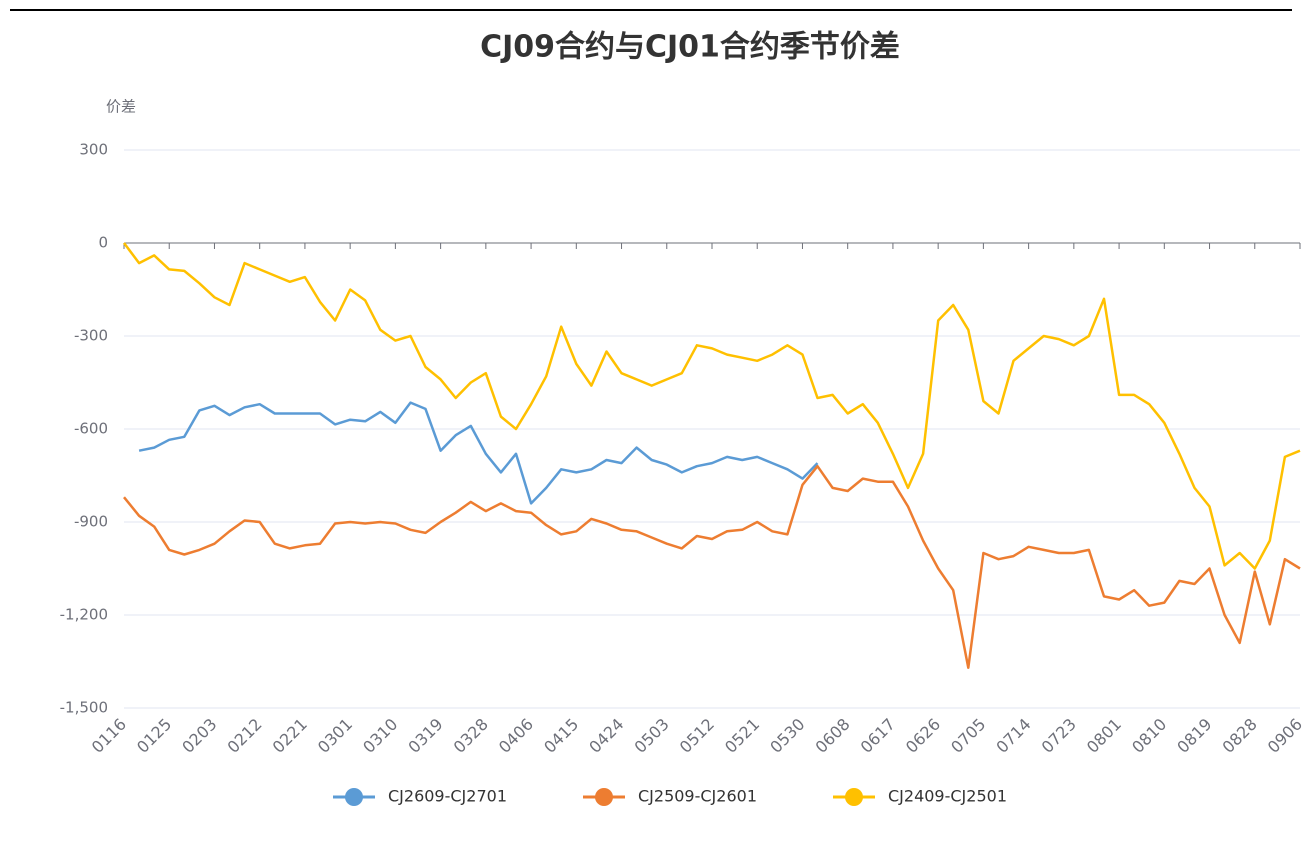 The height and width of the screenshot is (841, 1302). Describe the element at coordinates (697, 796) in the screenshot. I see `legend-label: CJ2509-CJ2601` at that location.